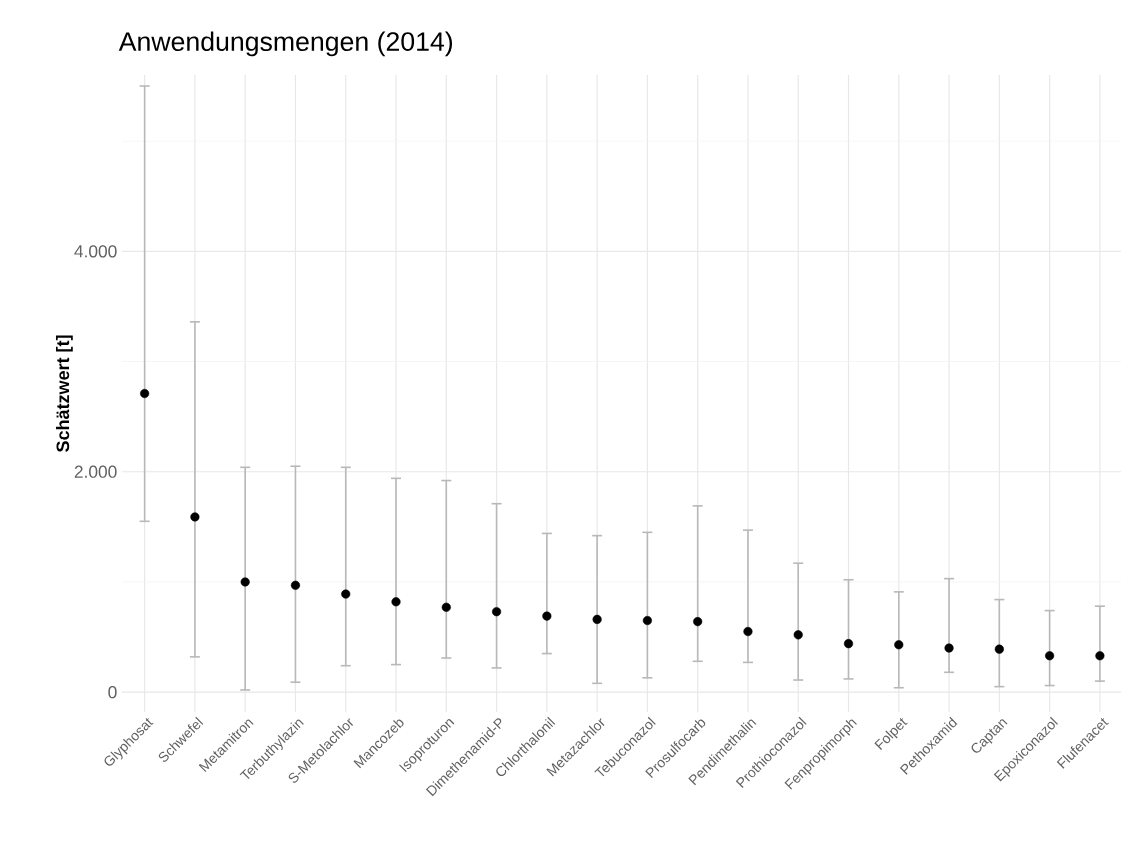  I want to click on y-tick-label: 0, so click(112, 692).